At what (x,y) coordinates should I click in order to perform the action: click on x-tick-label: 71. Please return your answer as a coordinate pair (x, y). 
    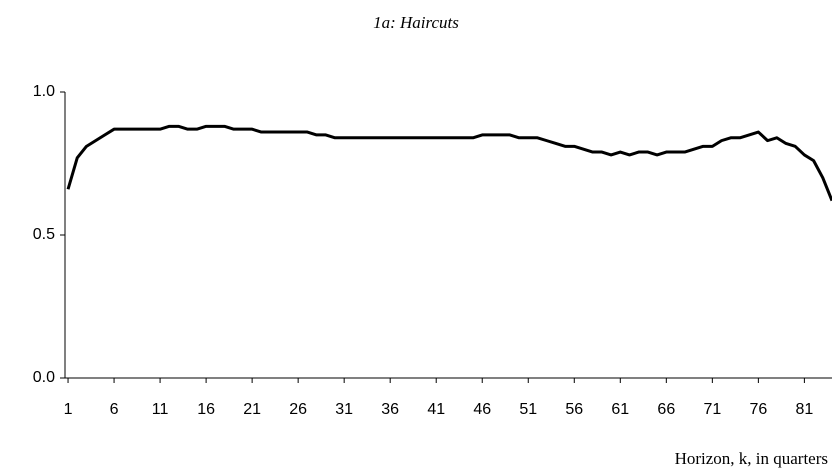
    Looking at the image, I should click on (712, 409).